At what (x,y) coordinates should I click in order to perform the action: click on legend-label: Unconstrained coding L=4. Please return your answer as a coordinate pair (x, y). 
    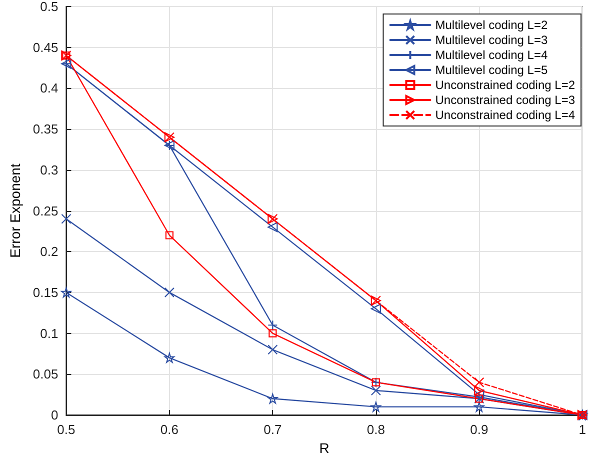
    Looking at the image, I should click on (505, 115).